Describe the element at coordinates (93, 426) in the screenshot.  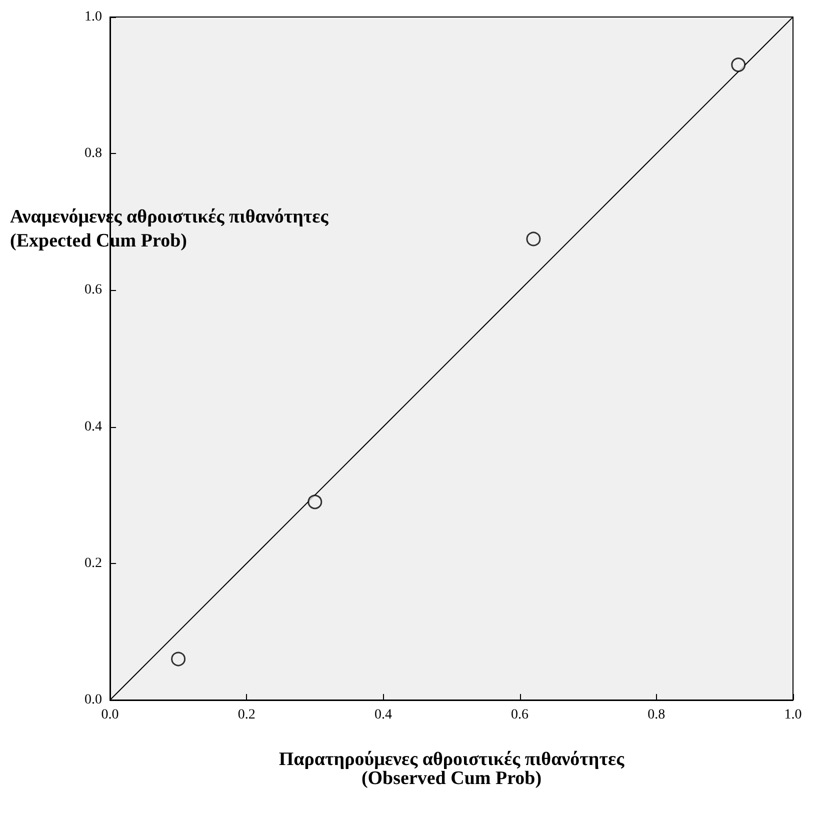
I see `y-tick-label: 0.4` at that location.